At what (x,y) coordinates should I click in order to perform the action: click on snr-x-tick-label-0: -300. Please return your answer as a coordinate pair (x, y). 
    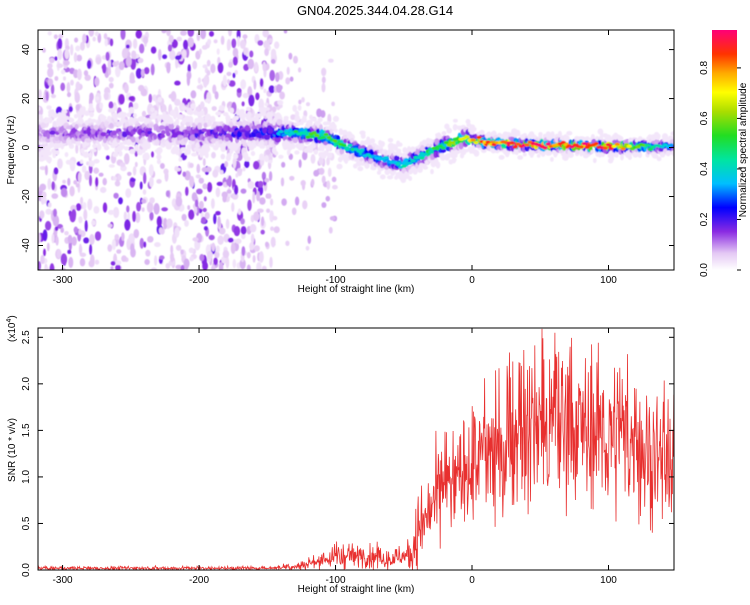
    Looking at the image, I should click on (63, 580).